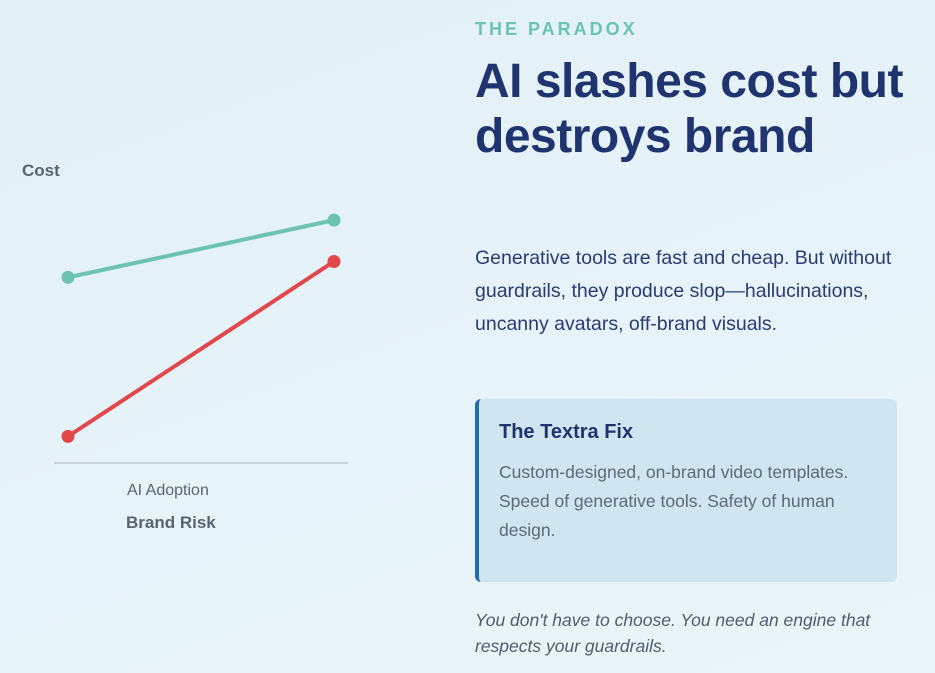  I want to click on chart-x-axis-label: AI Adoption, so click(168, 490).